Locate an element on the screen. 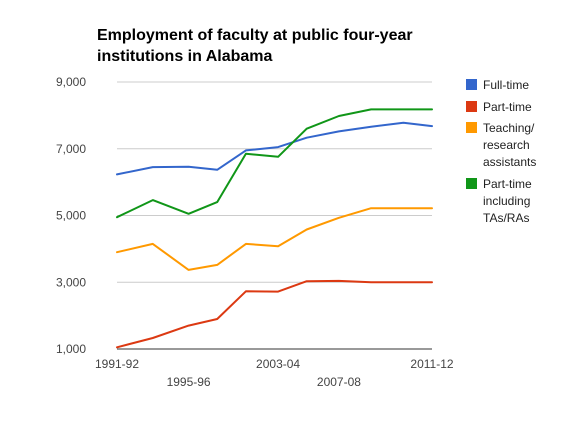 Image resolution: width=563 pixels, height=421 pixels. y-tick-label: 7,000 is located at coordinates (71, 149).